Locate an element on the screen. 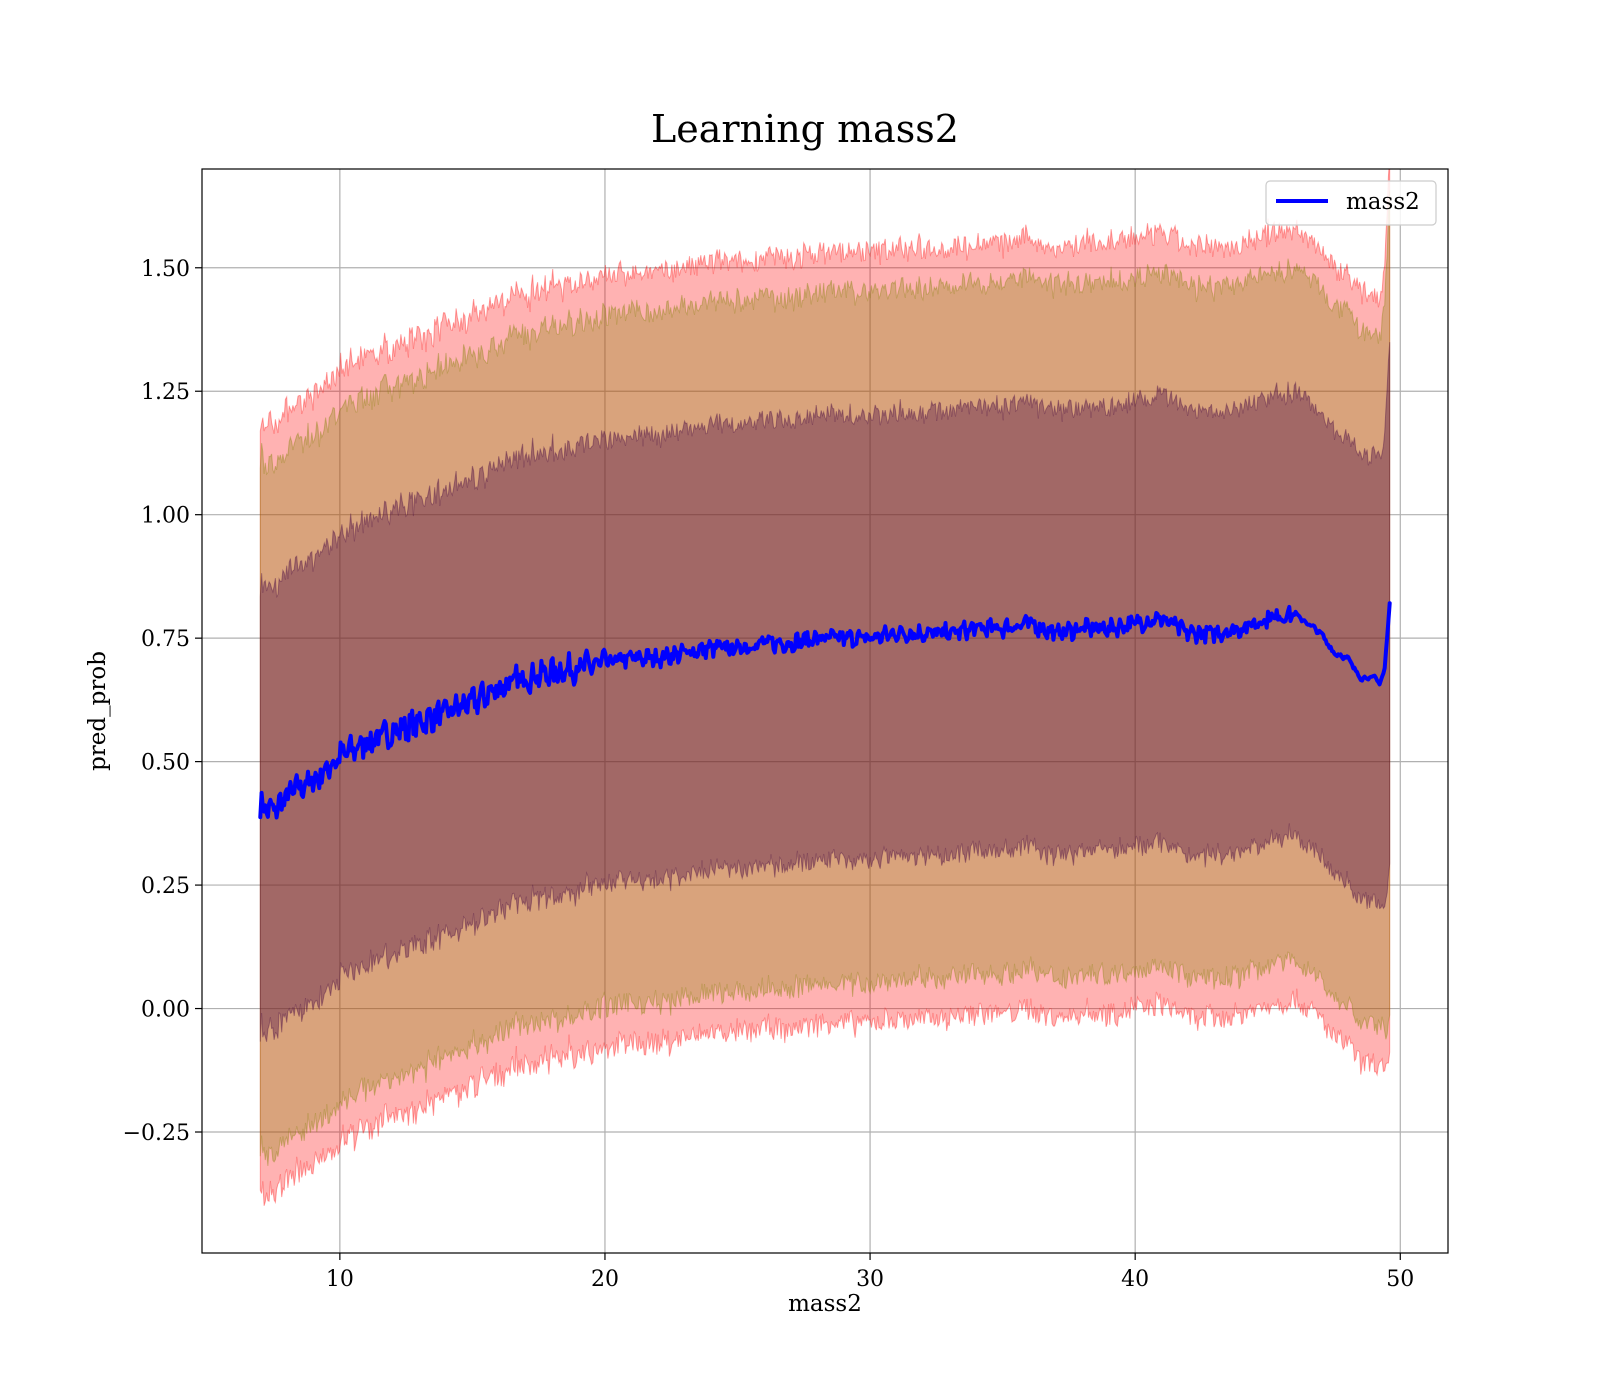  y-tick-label: −0.25 is located at coordinates (156, 1133).